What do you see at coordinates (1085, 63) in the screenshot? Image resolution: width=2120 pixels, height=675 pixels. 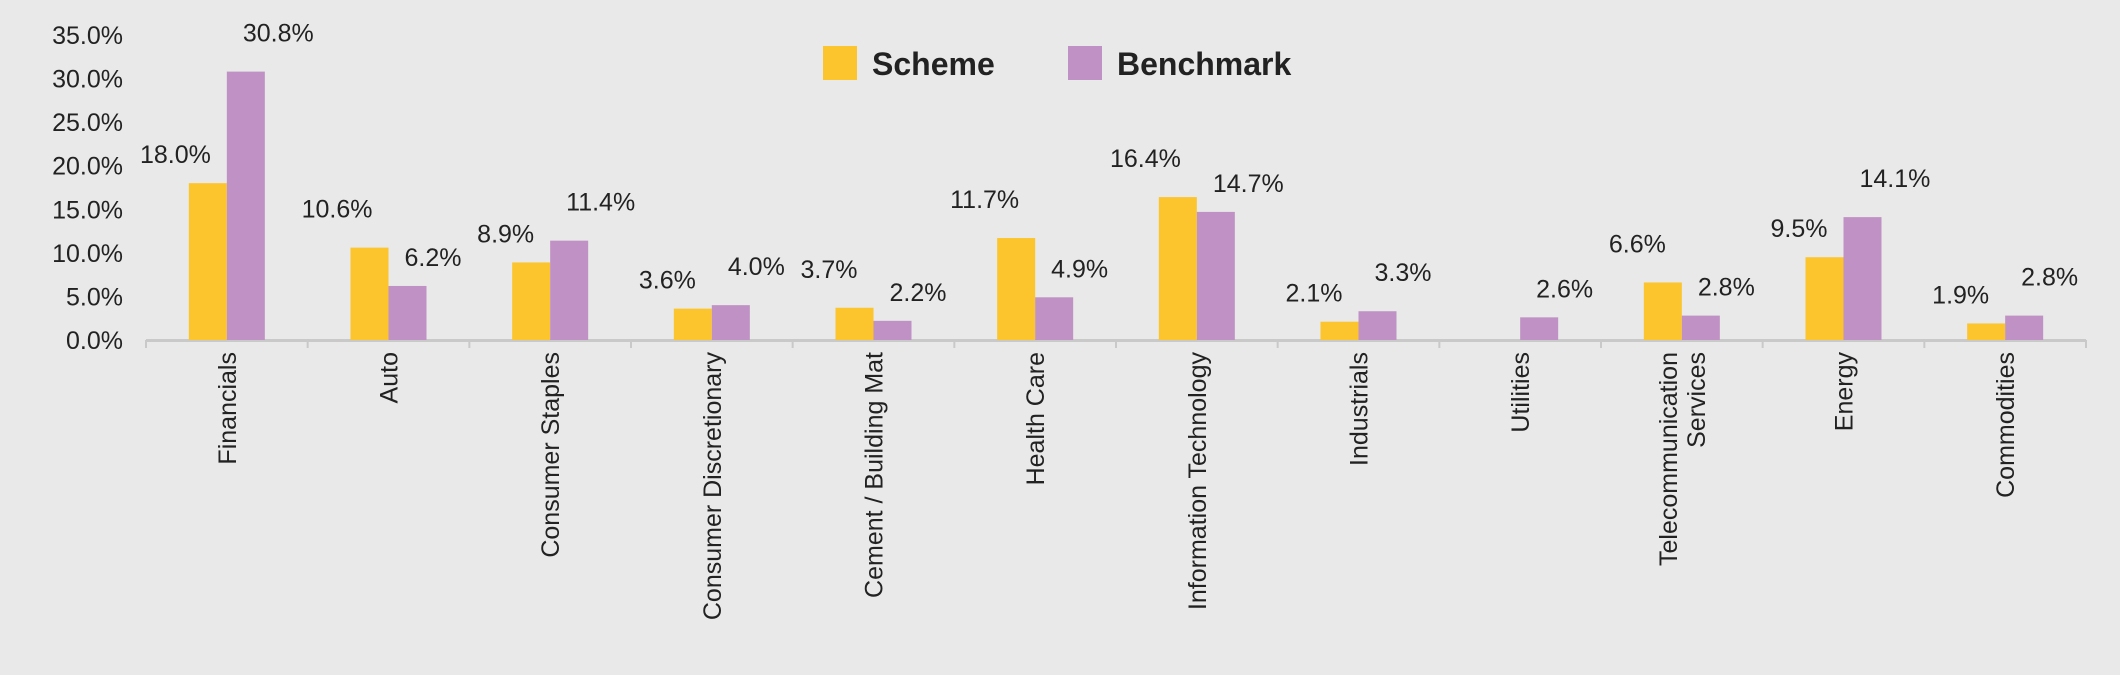 I see `benchmark-legend-swatch` at bounding box center [1085, 63].